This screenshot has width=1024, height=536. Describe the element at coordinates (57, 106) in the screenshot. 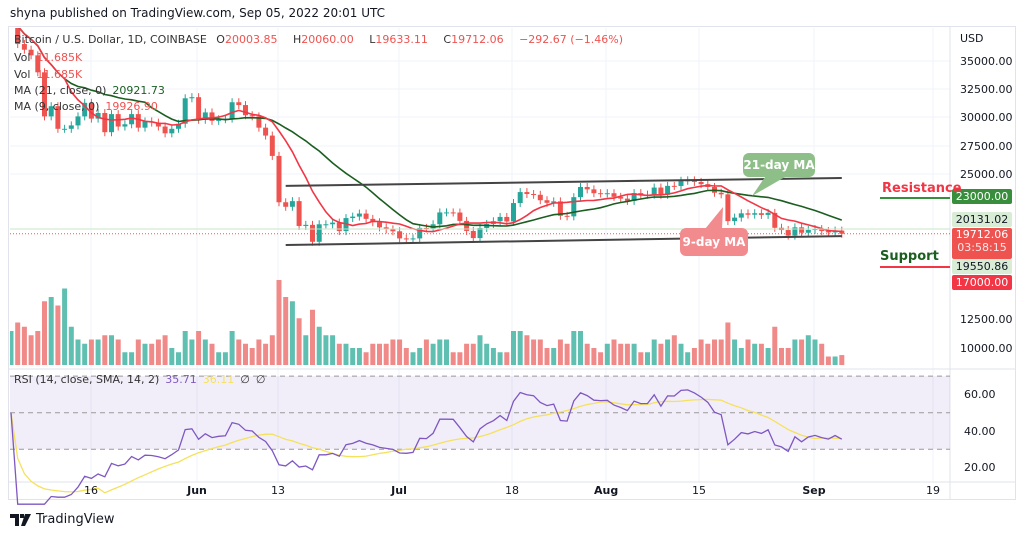

I see `ma9-label: MA (9, close, 0)` at that location.